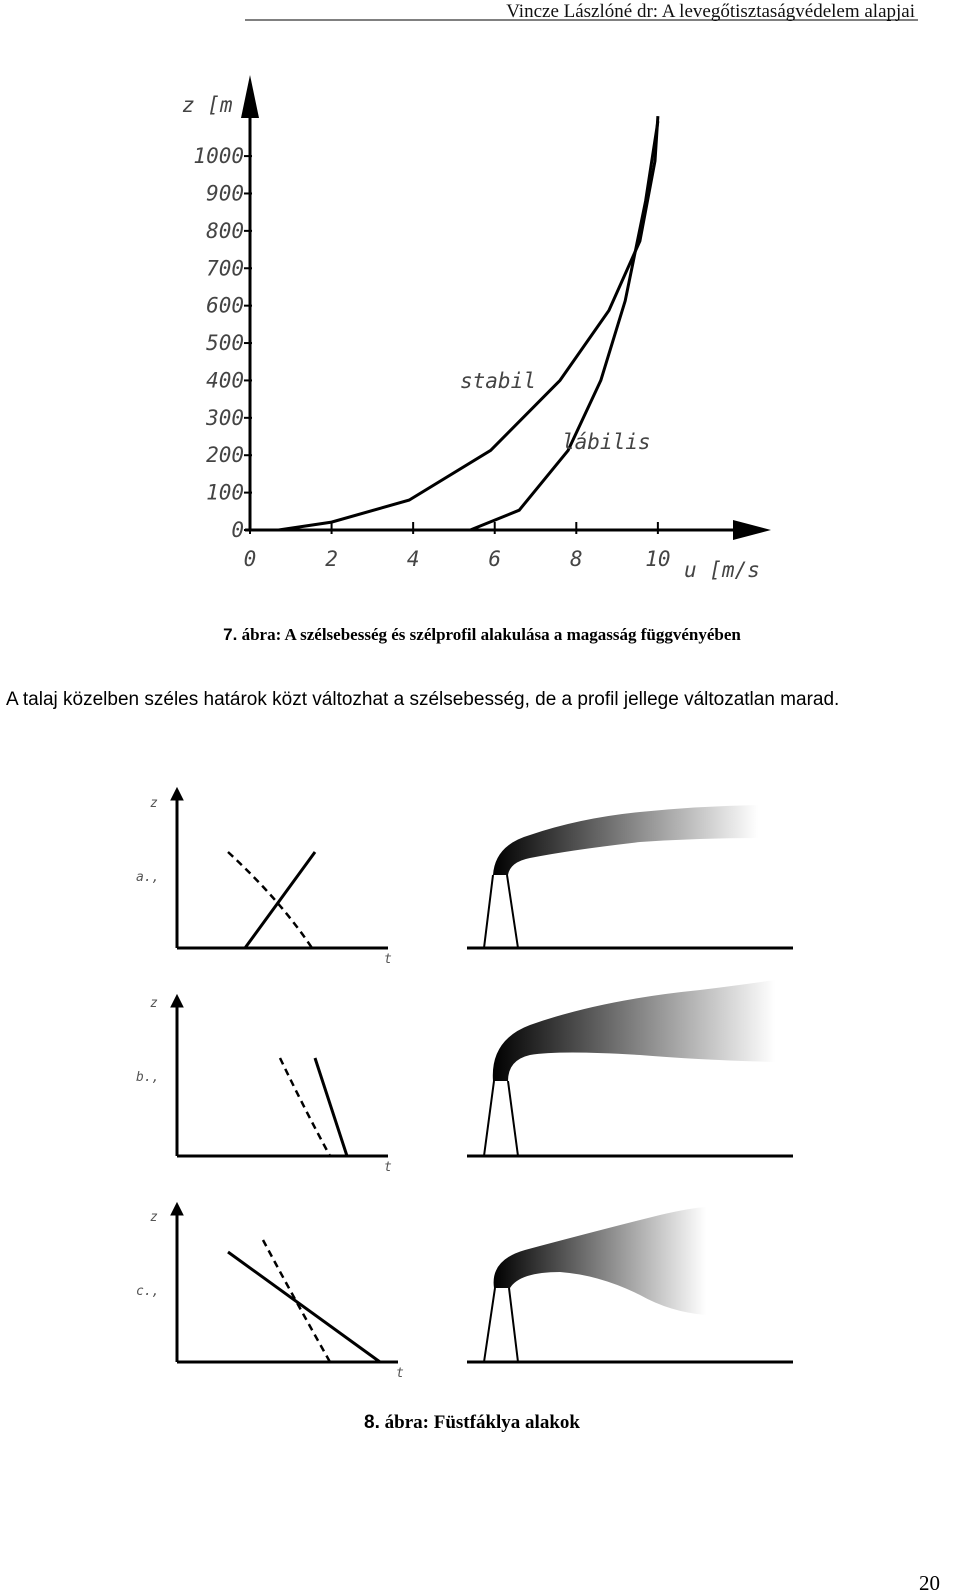  What do you see at coordinates (331, 559) in the screenshot?
I see `x-tick-label: 2` at bounding box center [331, 559].